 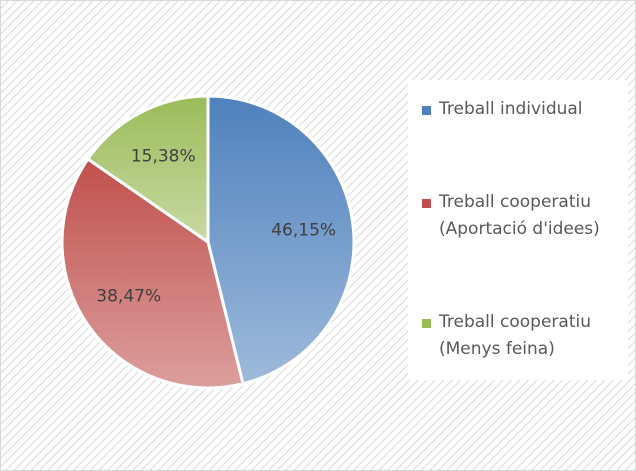 I want to click on legend-entry: Treball cooperatiu (Aportació d'idees), so click(x=521, y=216).